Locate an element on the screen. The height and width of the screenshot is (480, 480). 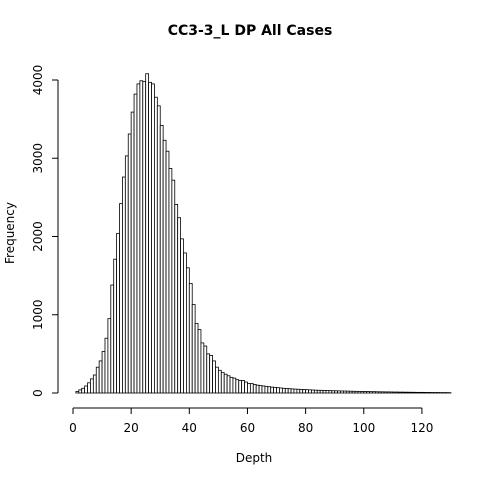
y-axis-label: Frequency is located at coordinates (10, 233).